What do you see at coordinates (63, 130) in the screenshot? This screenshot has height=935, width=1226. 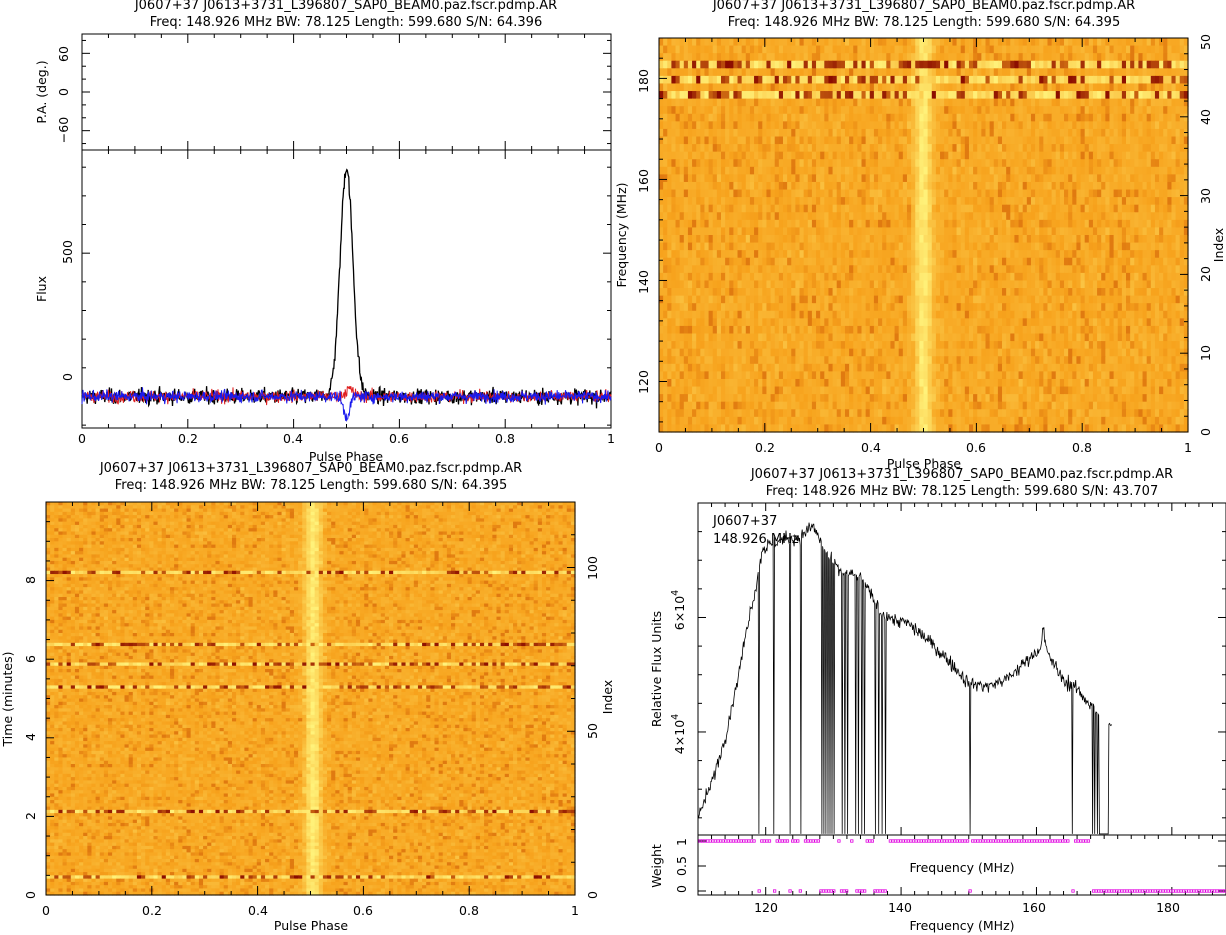 I see `pa-yticklabel-minus60: −60` at bounding box center [63, 130].